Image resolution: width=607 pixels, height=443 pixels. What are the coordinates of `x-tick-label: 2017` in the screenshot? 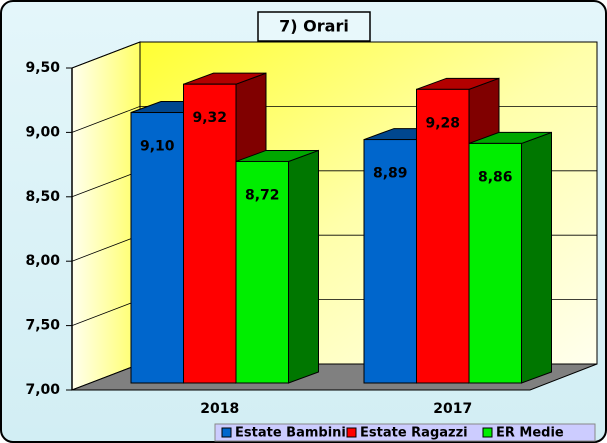 It's located at (452, 409).